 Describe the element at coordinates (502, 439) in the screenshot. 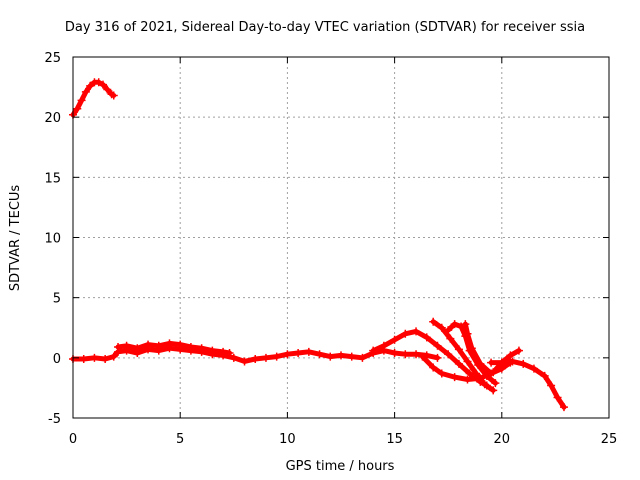

I see `x-tick-label: 20` at that location.